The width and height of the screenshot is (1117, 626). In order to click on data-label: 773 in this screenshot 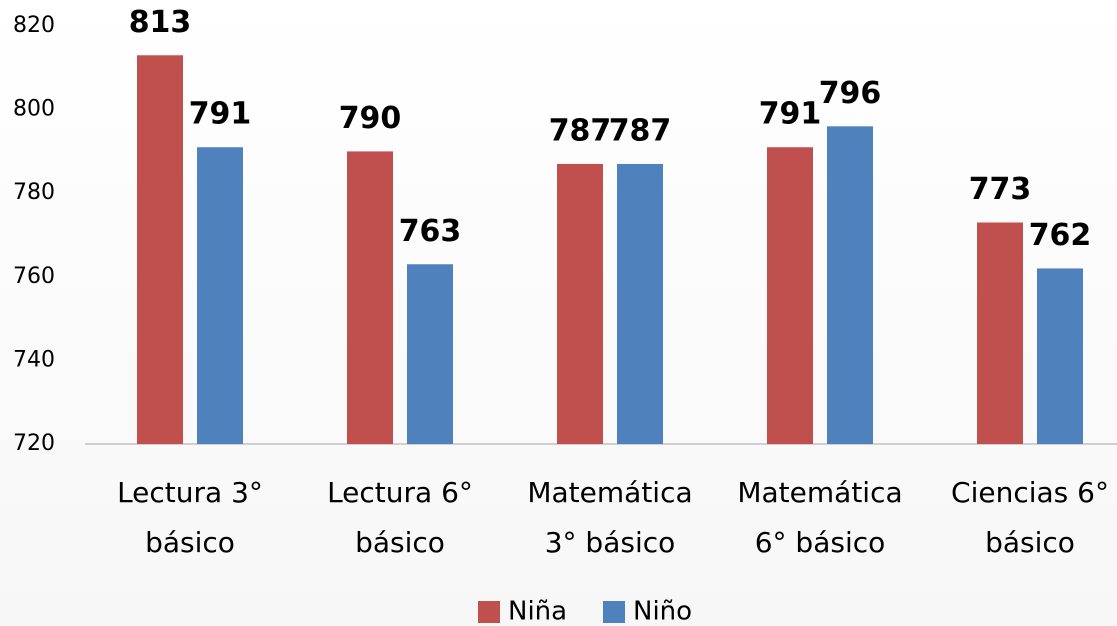, I will do `click(1000, 189)`.